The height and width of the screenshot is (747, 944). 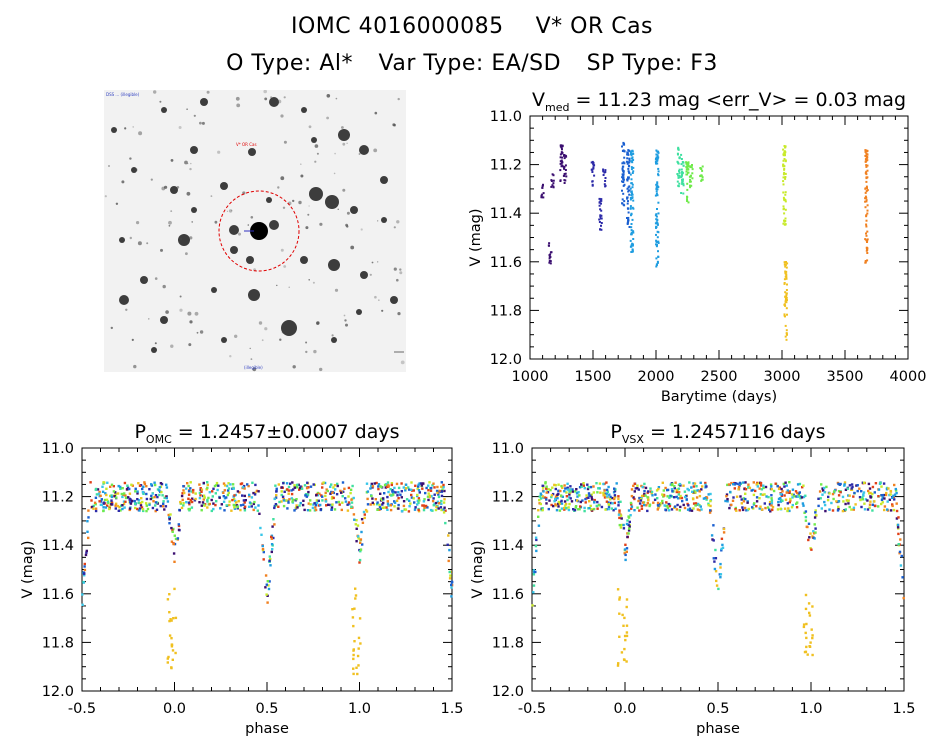 I want to click on y-tick-label: 11.6, so click(x=508, y=595).